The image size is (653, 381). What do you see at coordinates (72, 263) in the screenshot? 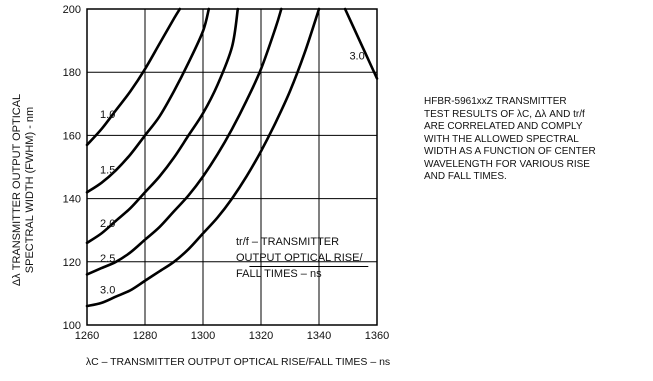
I see `y-tick-label: 120` at bounding box center [72, 263].